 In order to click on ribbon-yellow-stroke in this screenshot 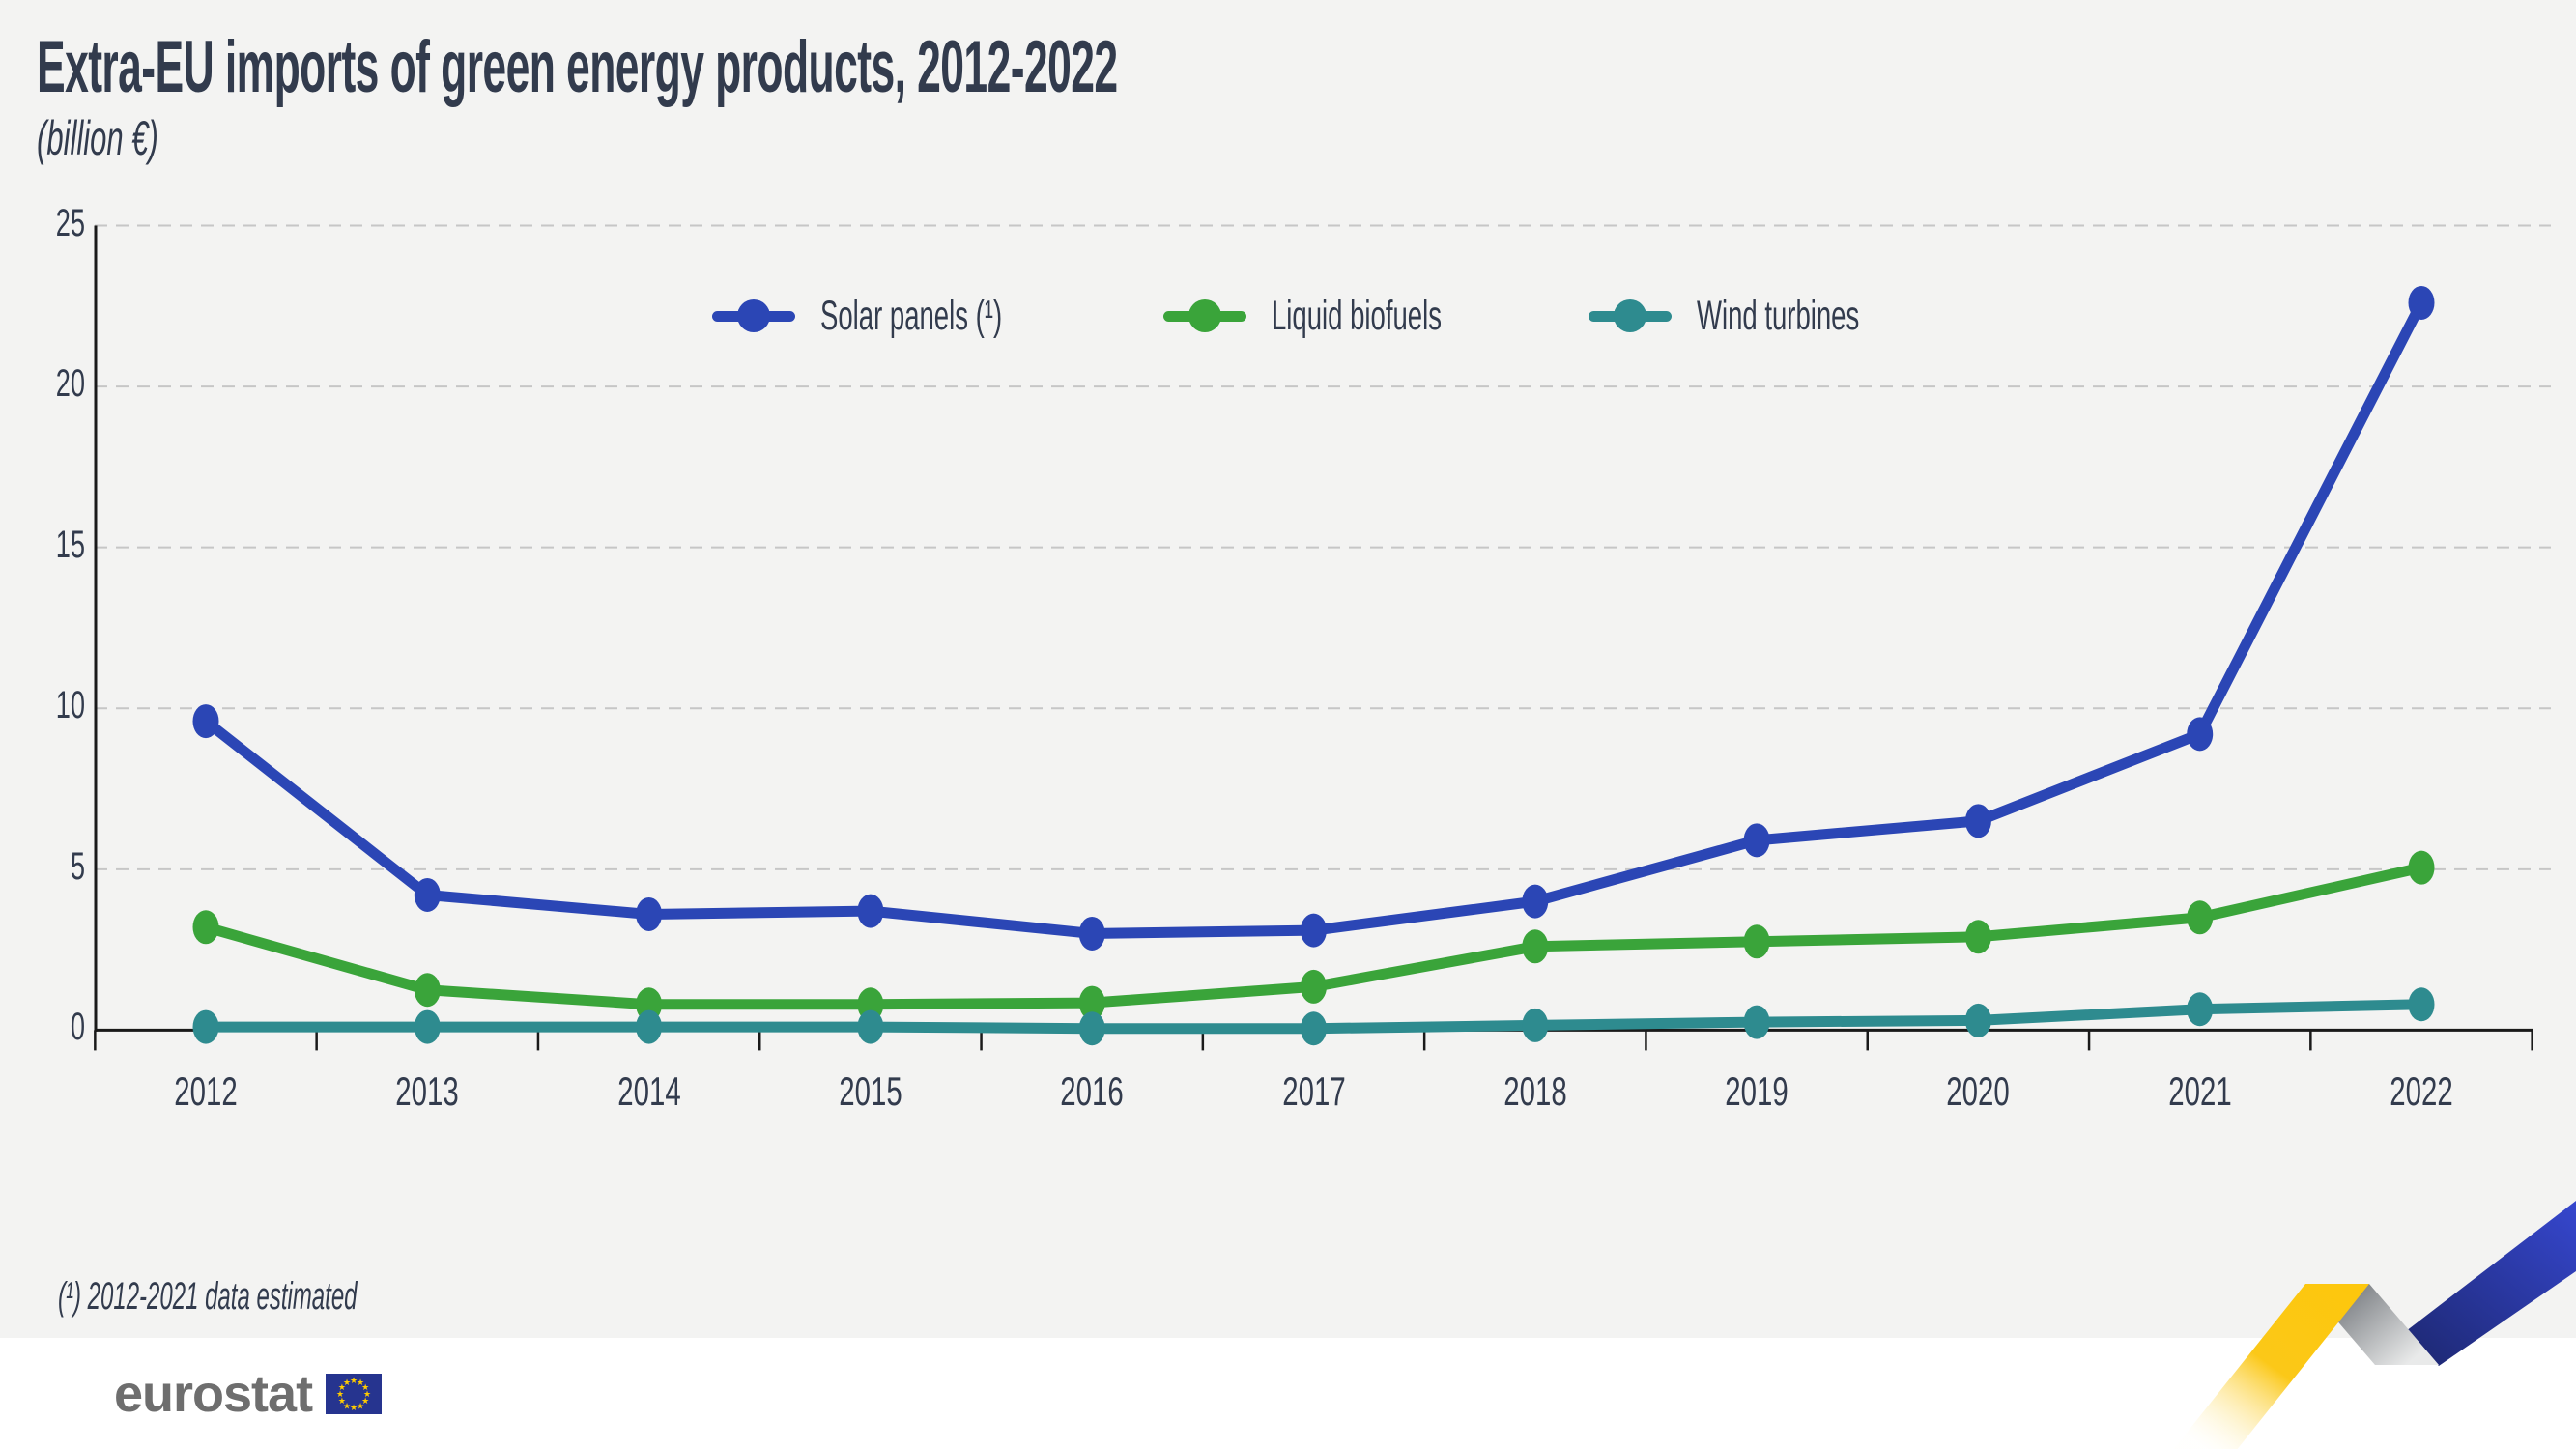, I will do `click(2271, 1366)`.